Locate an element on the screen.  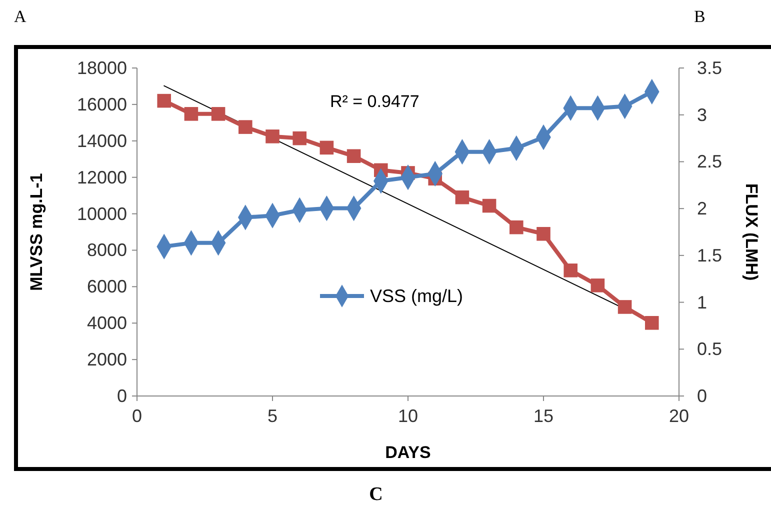
y-axis-title: MLVSS mg.L-1 is located at coordinates (36, 232).